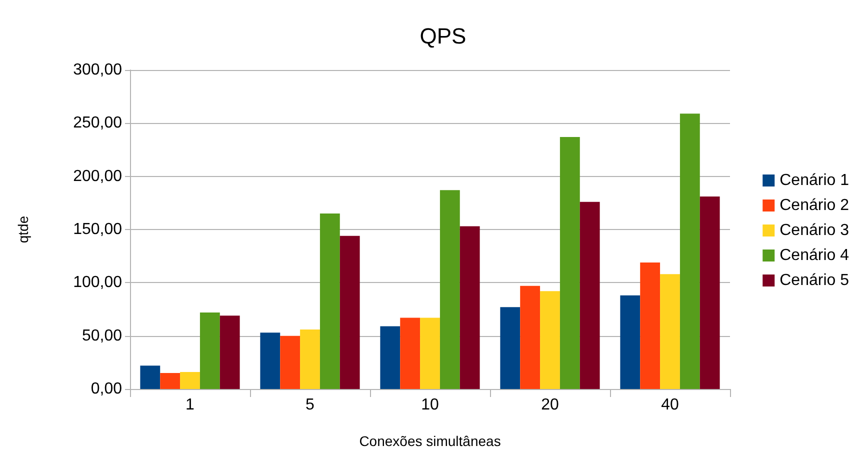  I want to click on legend-label: Cenário 3, so click(815, 230).